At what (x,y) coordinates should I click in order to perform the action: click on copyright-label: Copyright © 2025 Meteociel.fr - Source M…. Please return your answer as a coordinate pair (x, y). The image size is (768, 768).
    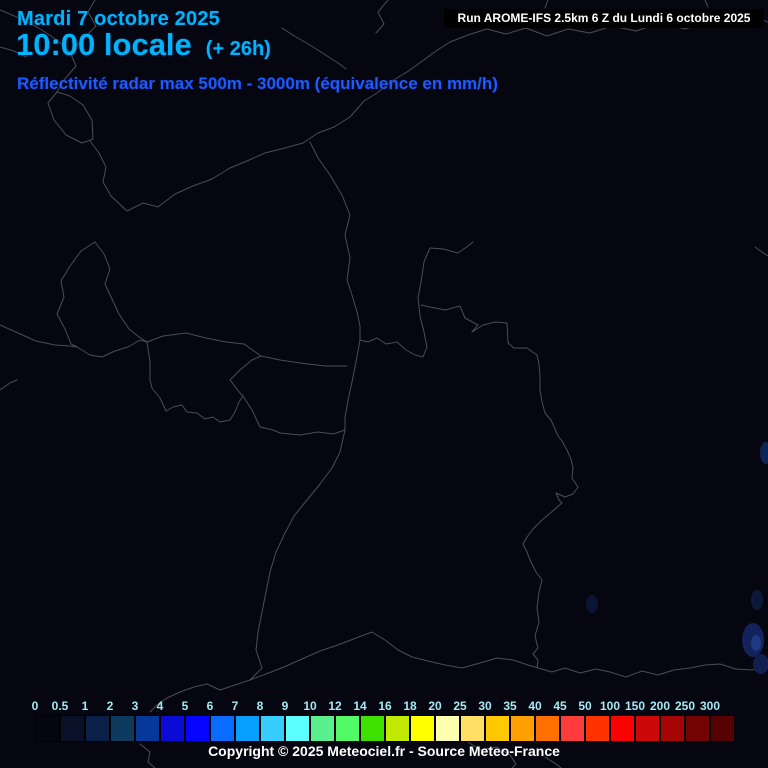
    Looking at the image, I should click on (384, 751).